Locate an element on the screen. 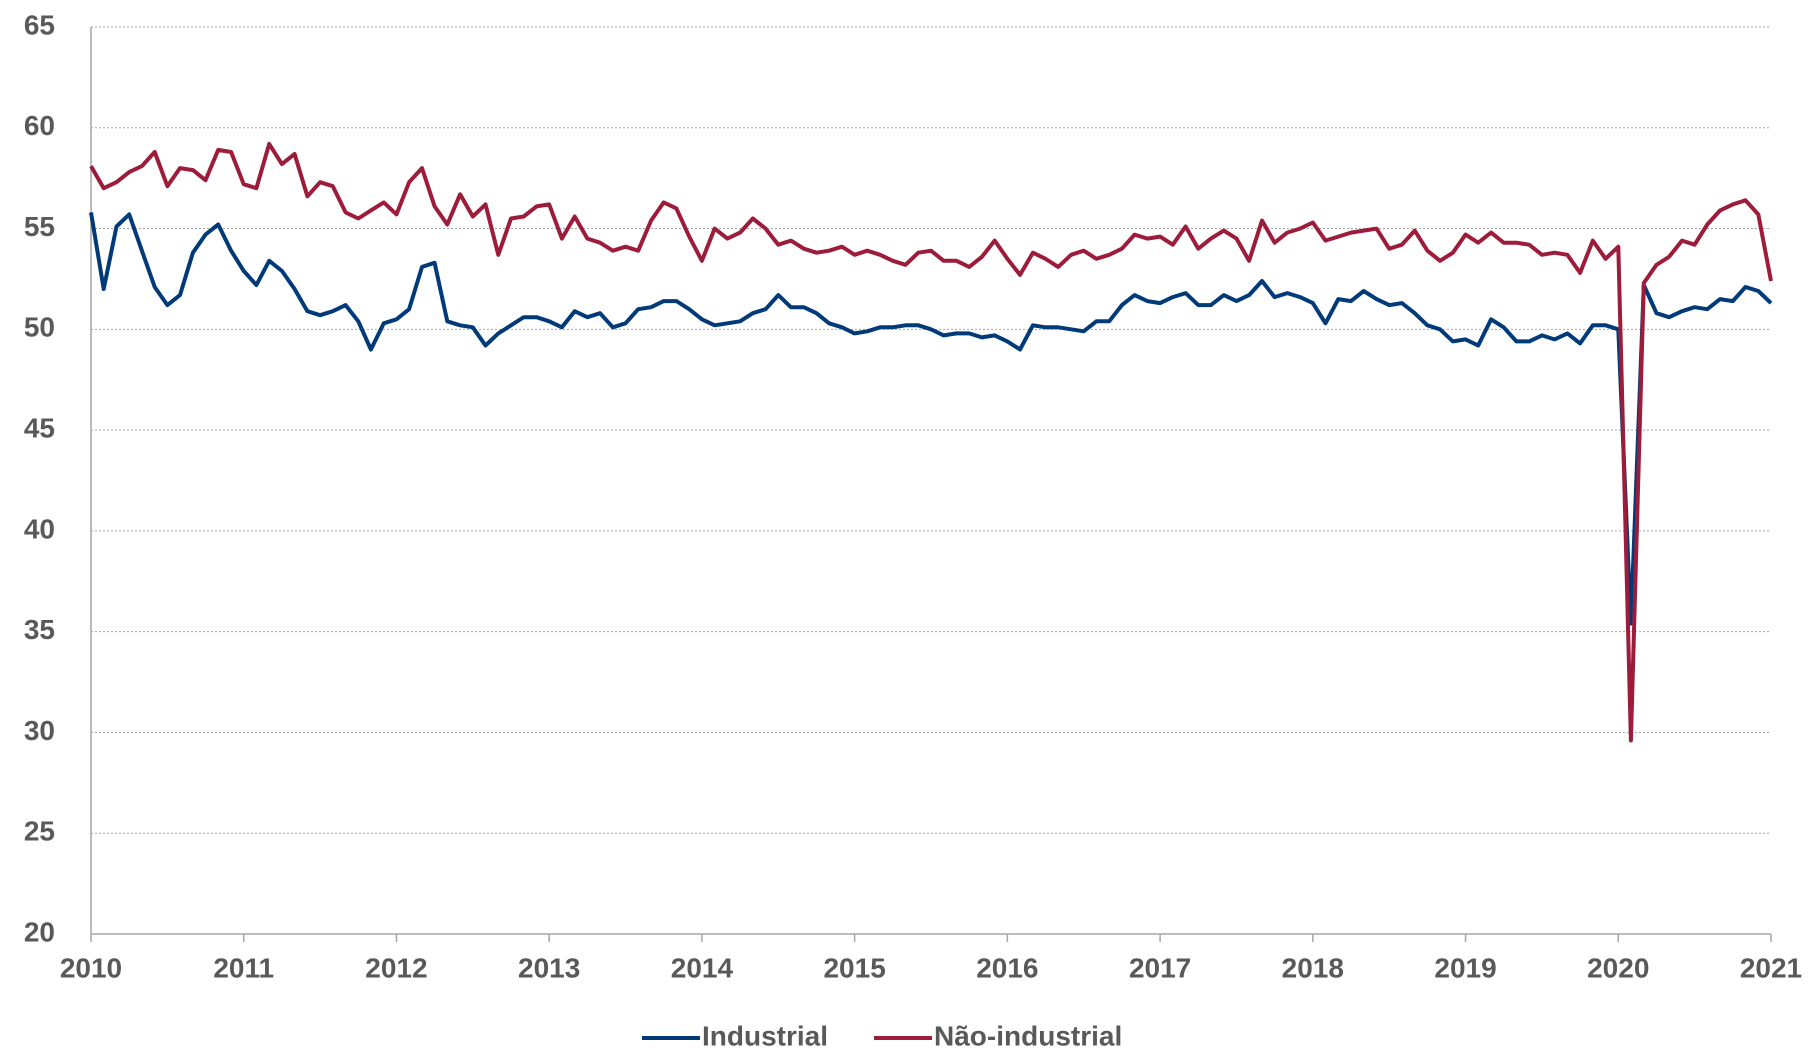 This screenshot has width=1808, height=1054. x-tick-label: 2018 is located at coordinates (1313, 967).